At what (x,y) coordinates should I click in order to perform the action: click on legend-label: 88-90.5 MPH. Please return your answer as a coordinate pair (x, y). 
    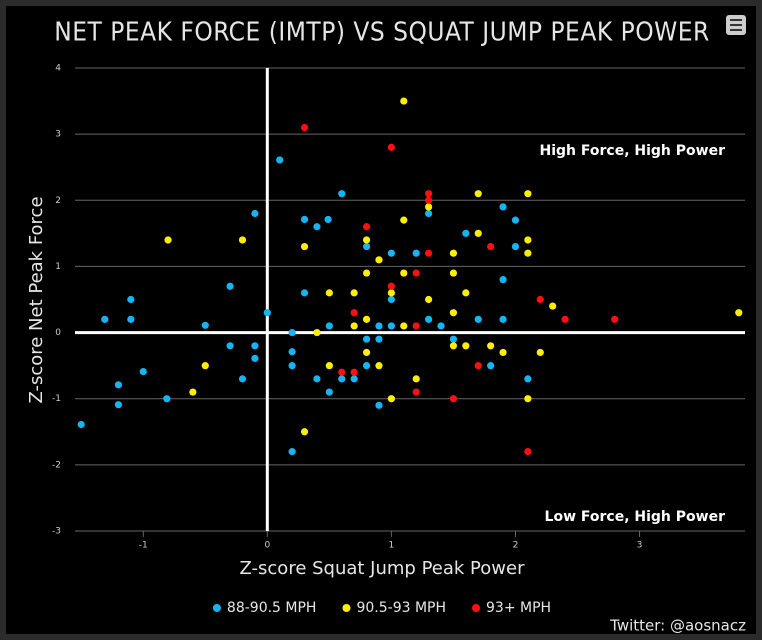
    Looking at the image, I should click on (272, 608).